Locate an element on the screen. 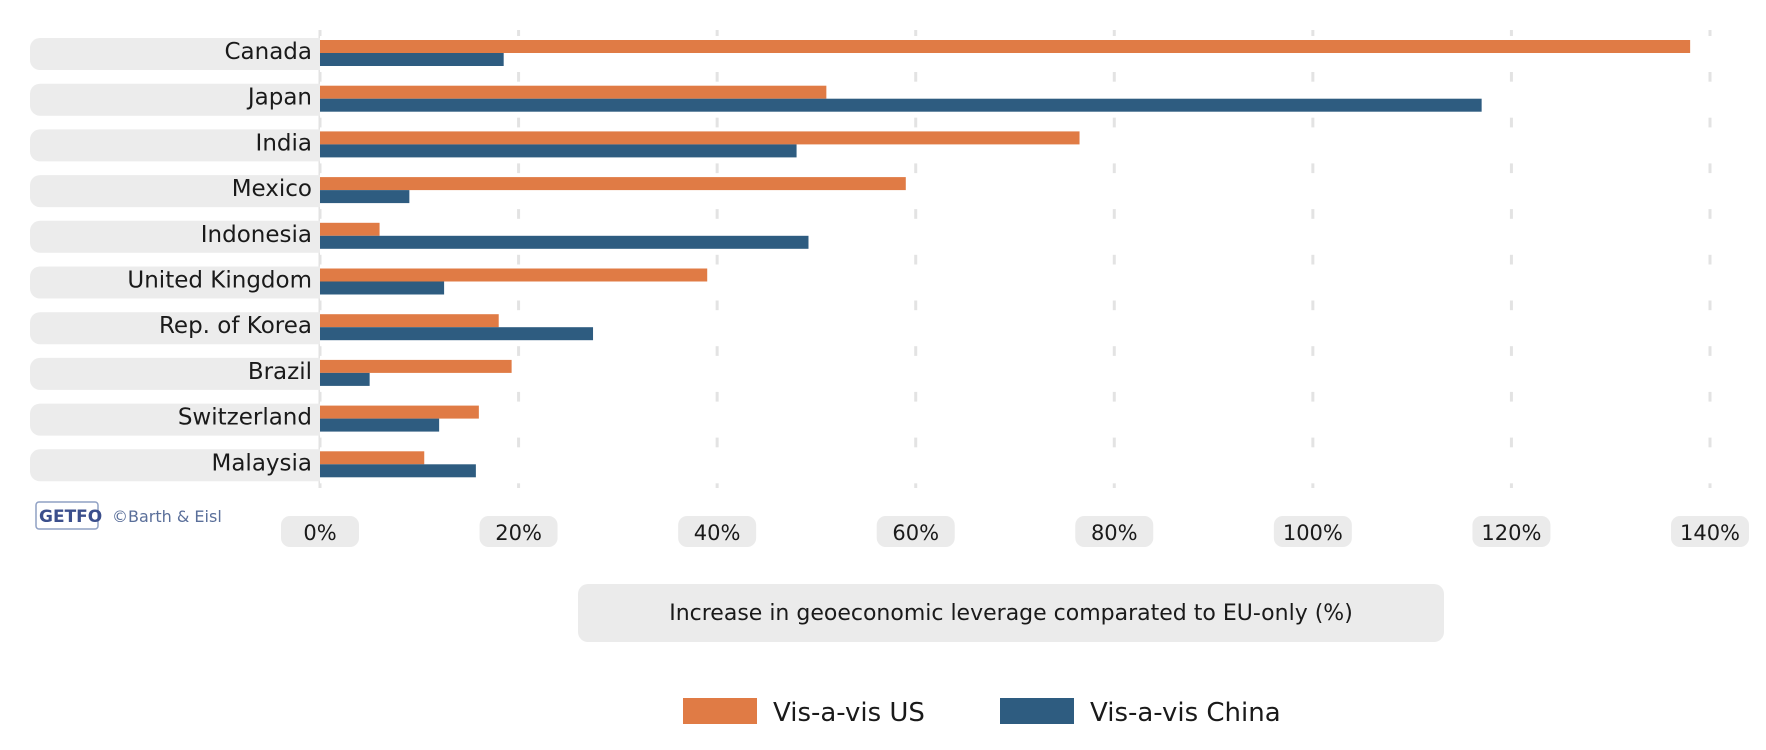 The height and width of the screenshot is (750, 1766). tick-label-6: 120% is located at coordinates (1511, 533).